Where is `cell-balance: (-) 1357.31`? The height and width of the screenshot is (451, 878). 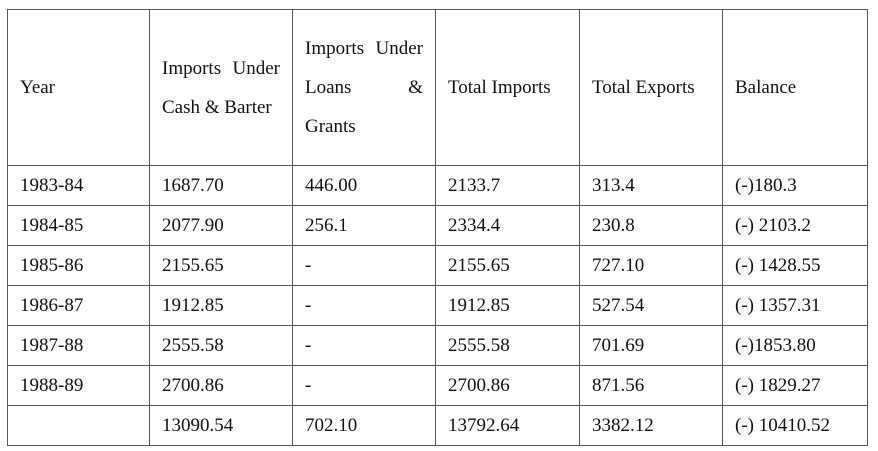 cell-balance: (-) 1357.31 is located at coordinates (795, 305).